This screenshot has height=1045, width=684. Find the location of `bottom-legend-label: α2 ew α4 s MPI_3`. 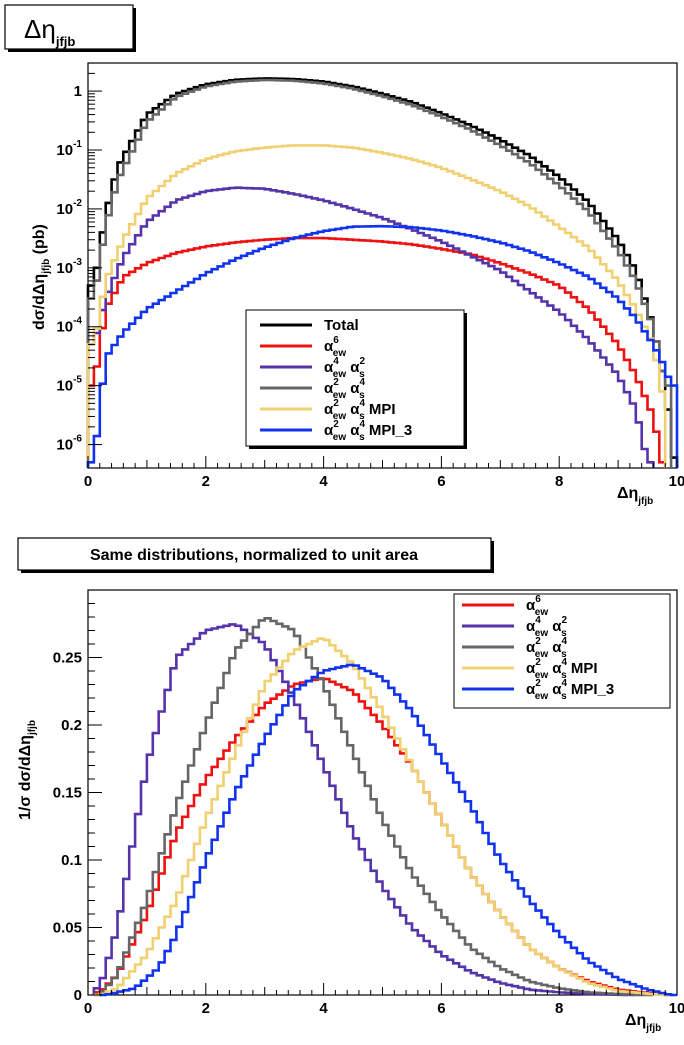

bottom-legend-label: α2 ew α4 s MPI_3 is located at coordinates (570, 690).